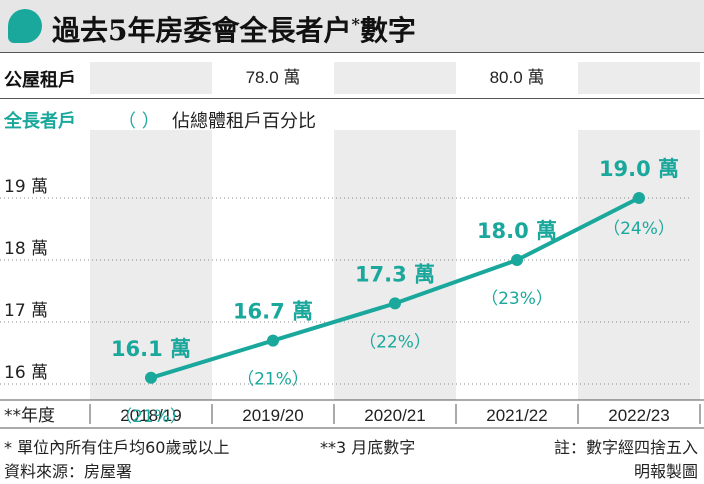  I want to click on rent-value: 80.0 萬, so click(517, 77).